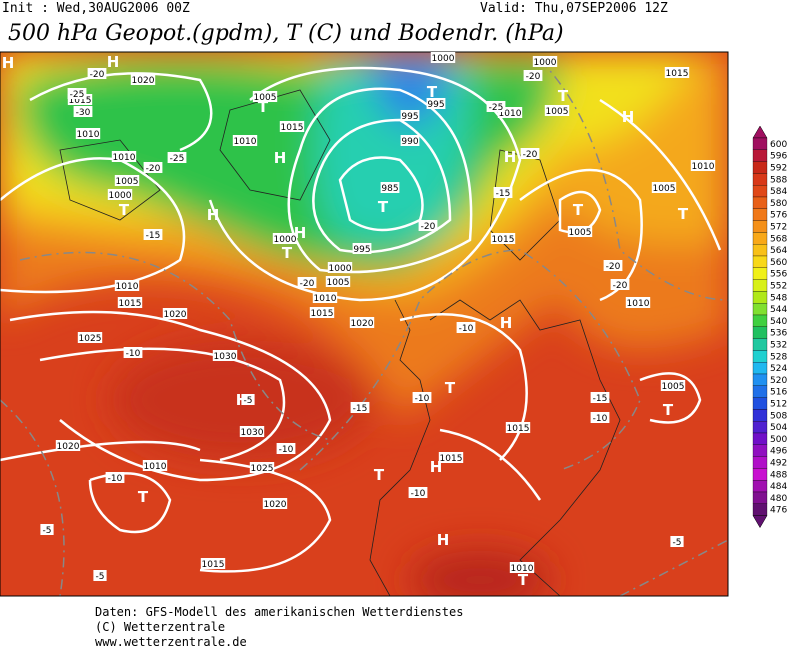  I want to click on colorbar-label: 588, so click(778, 180).